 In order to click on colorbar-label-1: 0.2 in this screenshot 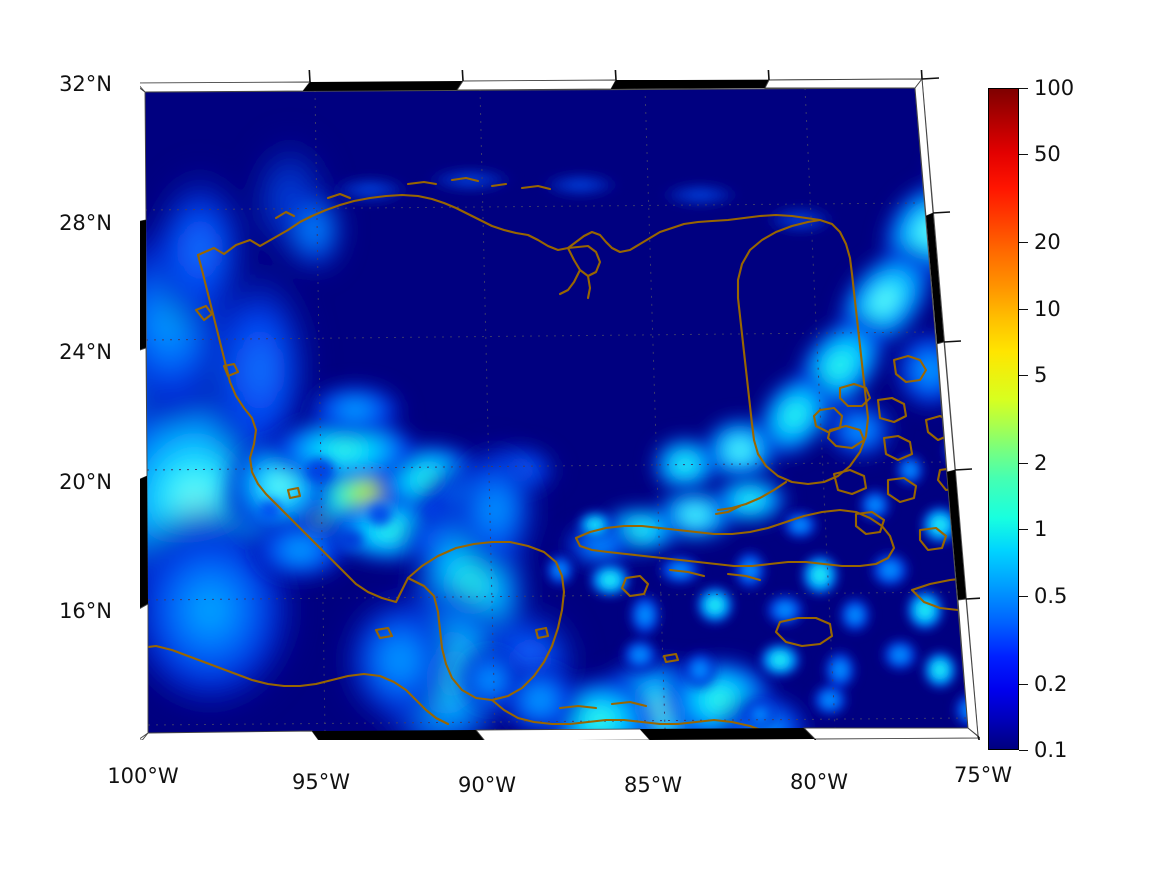, I will do `click(1051, 683)`.